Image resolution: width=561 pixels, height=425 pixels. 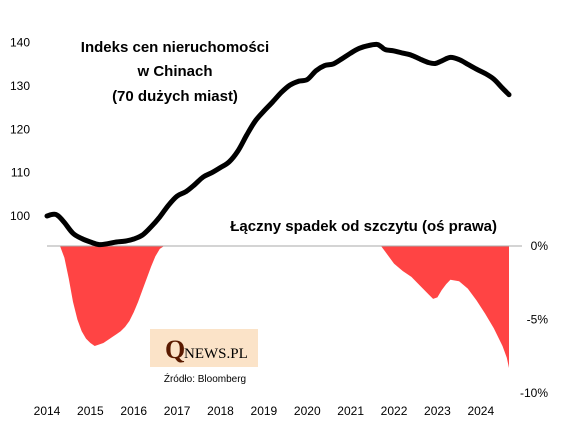 What do you see at coordinates (480, 411) in the screenshot?
I see `x-tick-2024: 2024` at bounding box center [480, 411].